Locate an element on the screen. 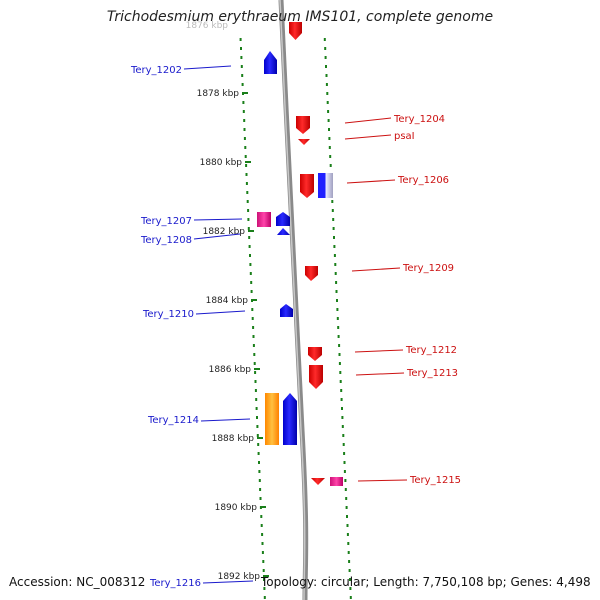 The image size is (600, 600). gene-label-tery-1202: Tery_1202 is located at coordinates (156, 70).